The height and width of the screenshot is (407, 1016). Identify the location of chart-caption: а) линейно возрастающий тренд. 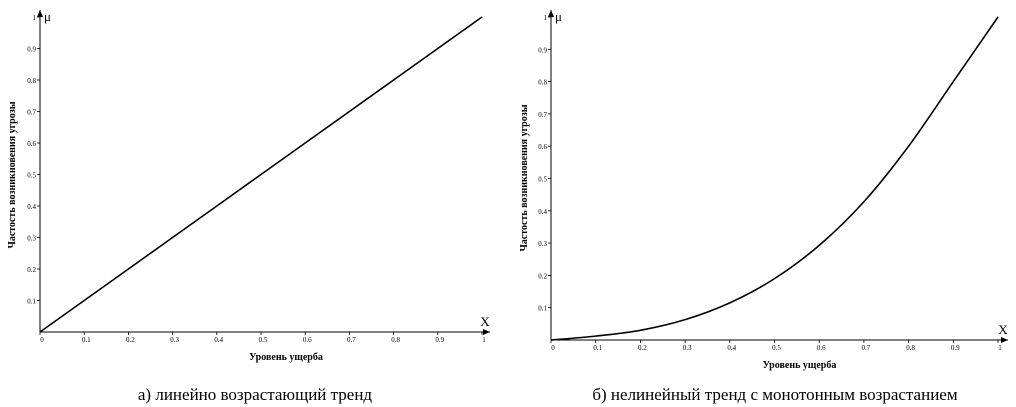
(255, 394).